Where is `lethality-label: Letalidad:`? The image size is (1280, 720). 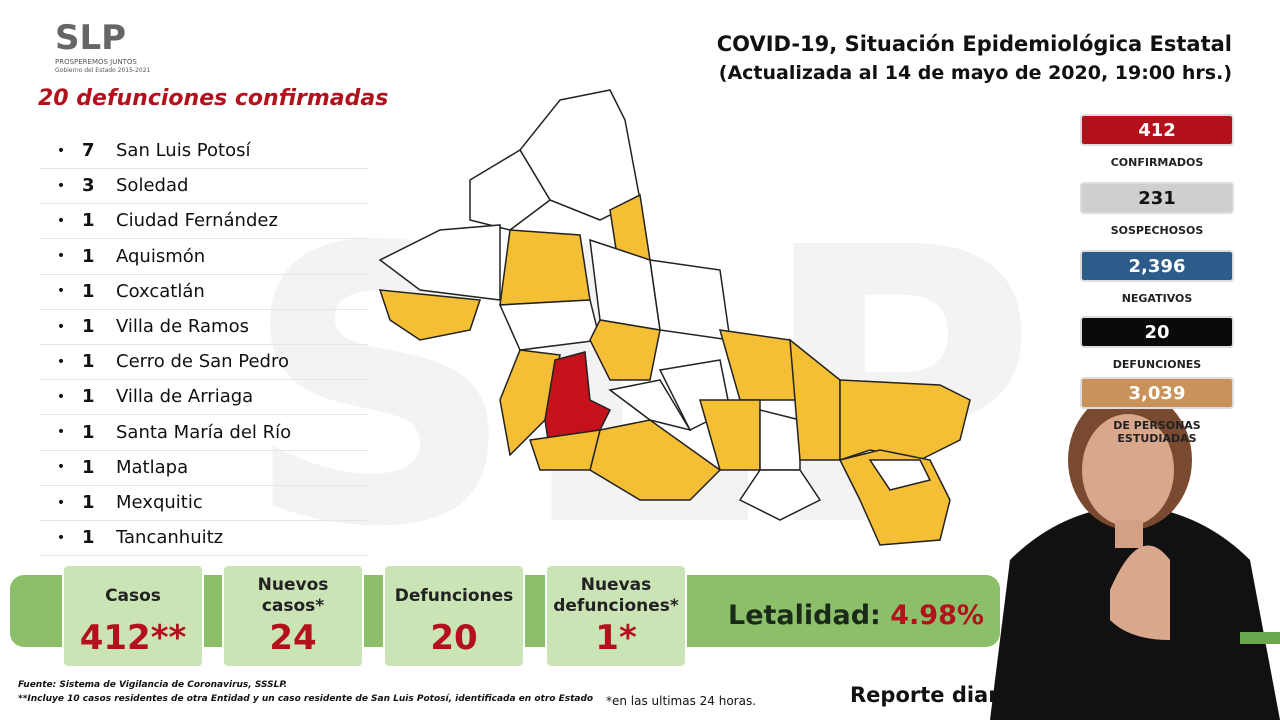
lethality-label: Letalidad: is located at coordinates (804, 615).